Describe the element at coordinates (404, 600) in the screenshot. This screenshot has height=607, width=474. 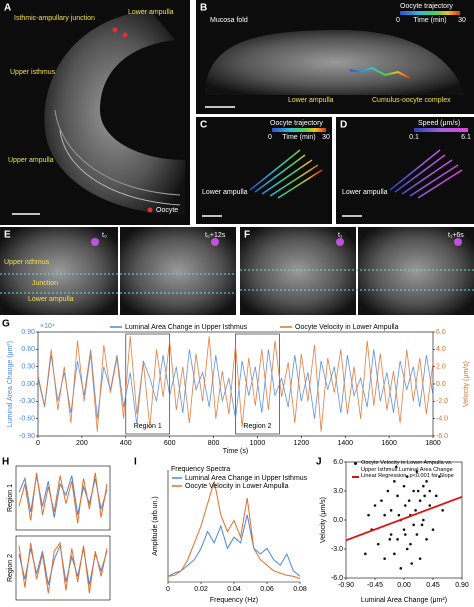
I see `x-axis-label: Luminal Area Change (μm²)` at that location.